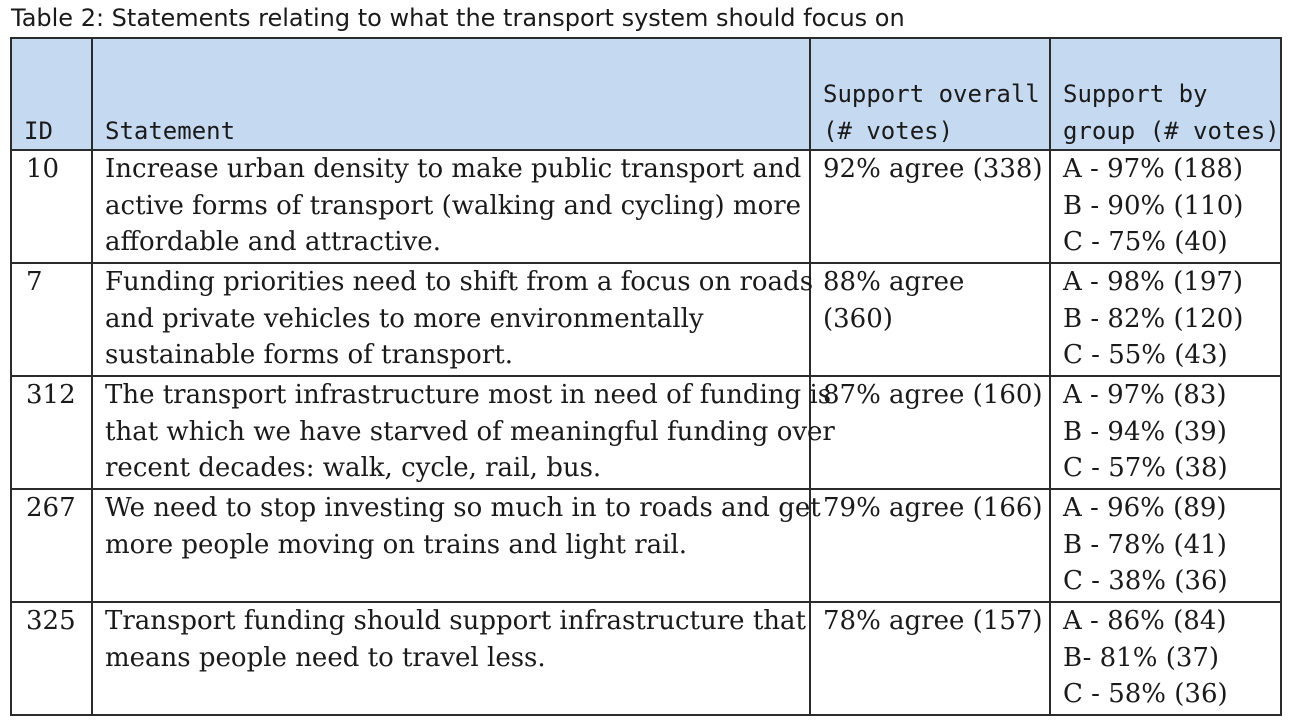 The image size is (1290, 725). Describe the element at coordinates (930, 432) in the screenshot. I see `cell-support-overall: 87% agree (160)` at that location.